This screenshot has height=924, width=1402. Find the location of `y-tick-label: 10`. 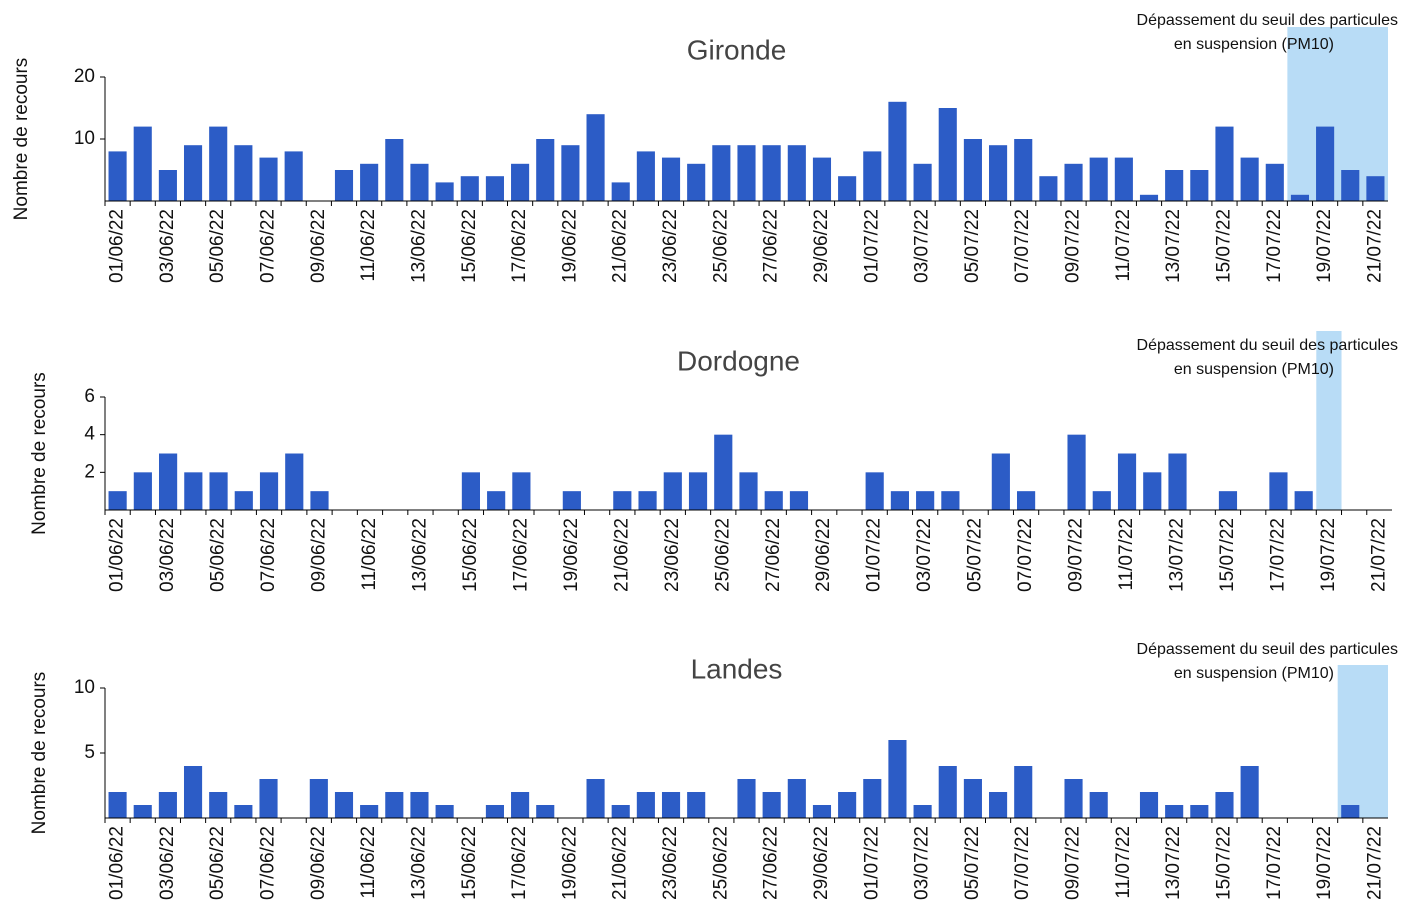

y-tick-label: 10 is located at coordinates (84, 138).